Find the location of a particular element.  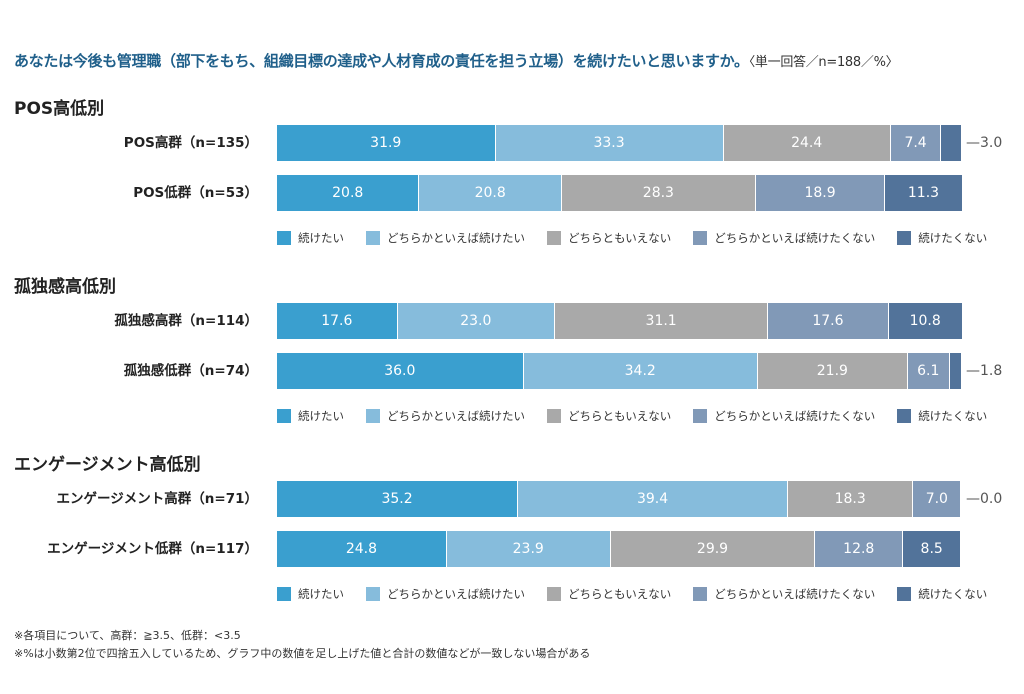

bar-segment: 31.9 is located at coordinates (386, 143).